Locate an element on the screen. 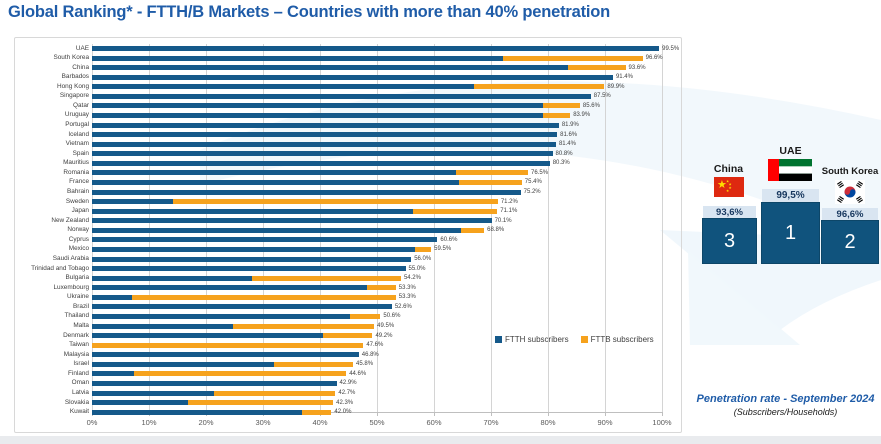  country-label: Denmark is located at coordinates (76, 335).